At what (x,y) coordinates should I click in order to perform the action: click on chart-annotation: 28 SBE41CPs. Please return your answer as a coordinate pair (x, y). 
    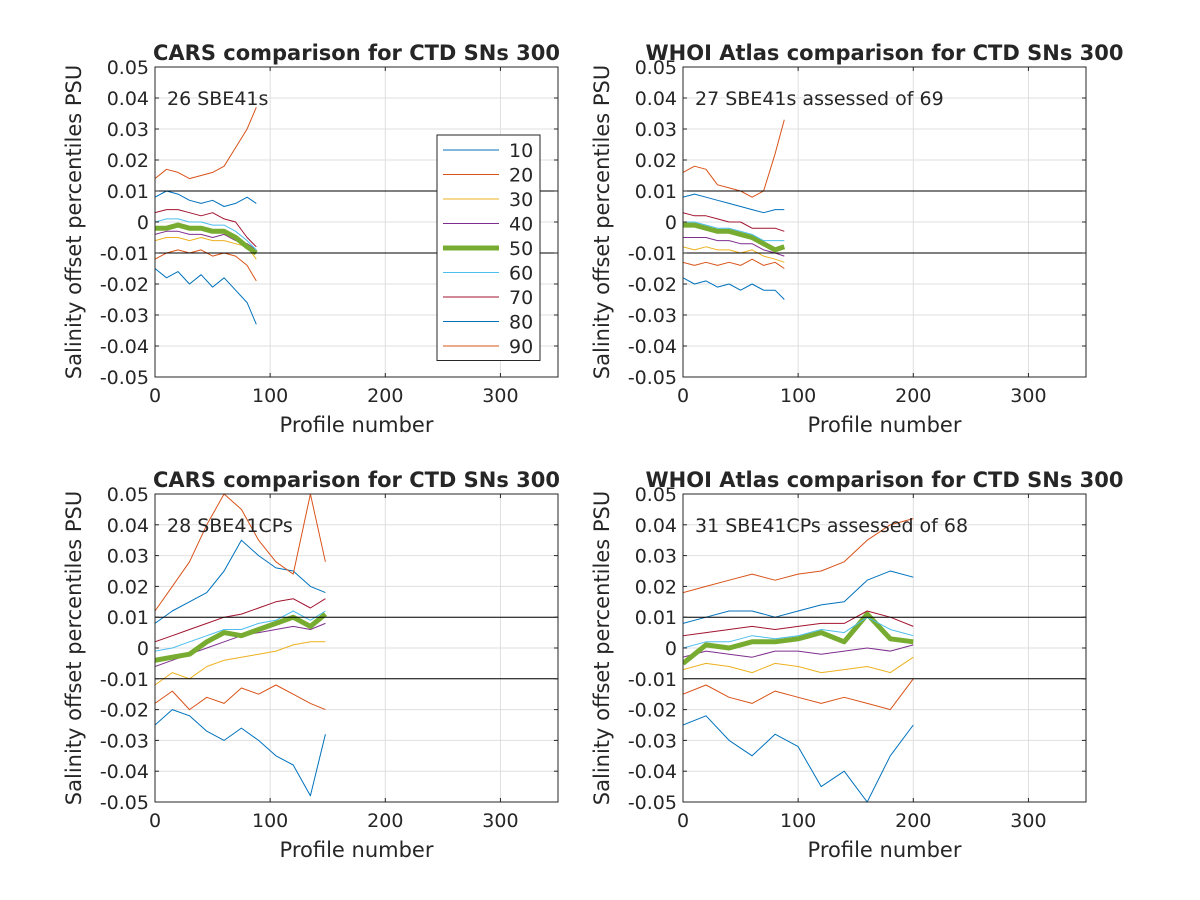
    Looking at the image, I should click on (230, 526).